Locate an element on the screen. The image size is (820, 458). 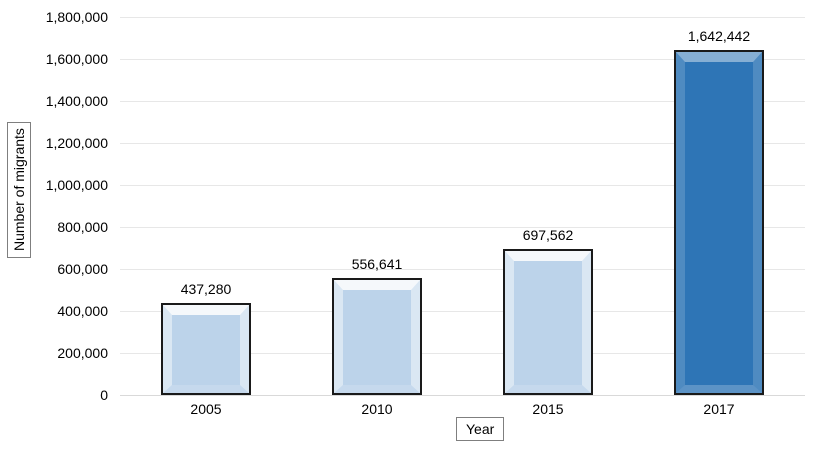
y-tick-label: 1,000,000 is located at coordinates (76, 185).